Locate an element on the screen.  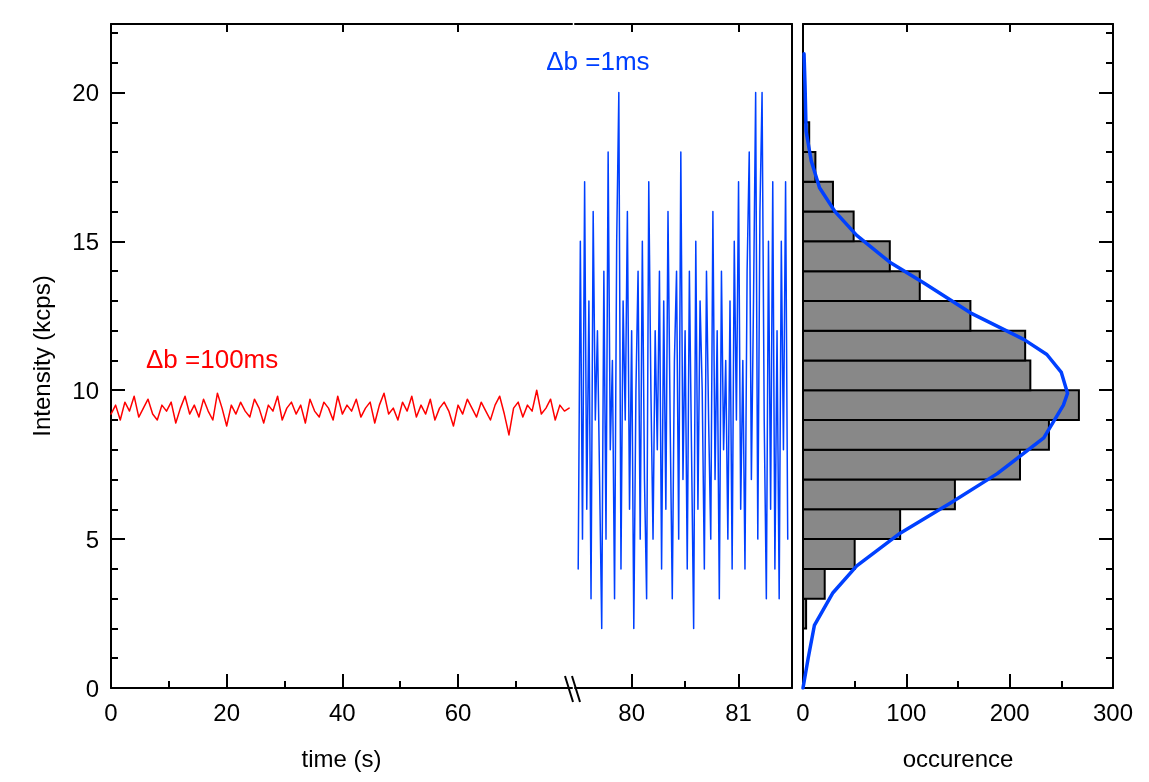
series-label: Δb =100ms is located at coordinates (212, 359).